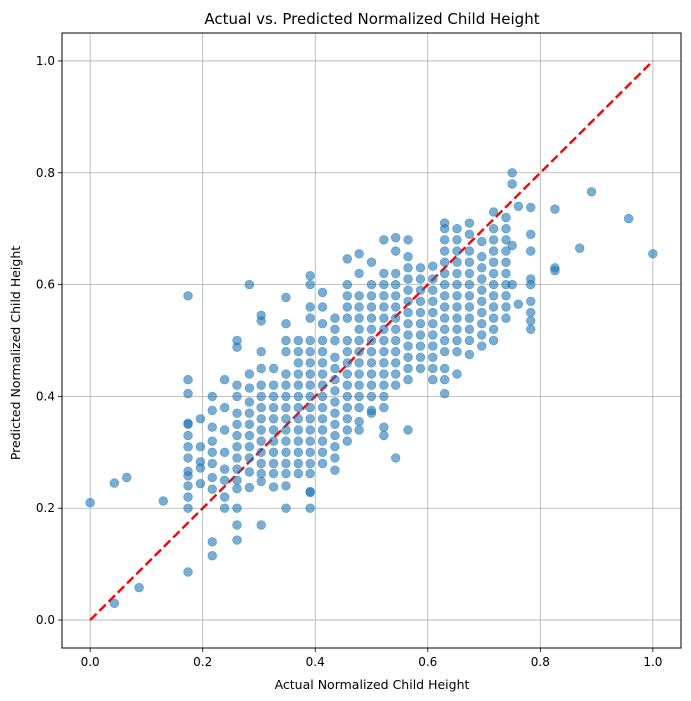 Image resolution: width=691 pixels, height=701 pixels. I want to click on x-tick-label: 0.2, so click(202, 662).